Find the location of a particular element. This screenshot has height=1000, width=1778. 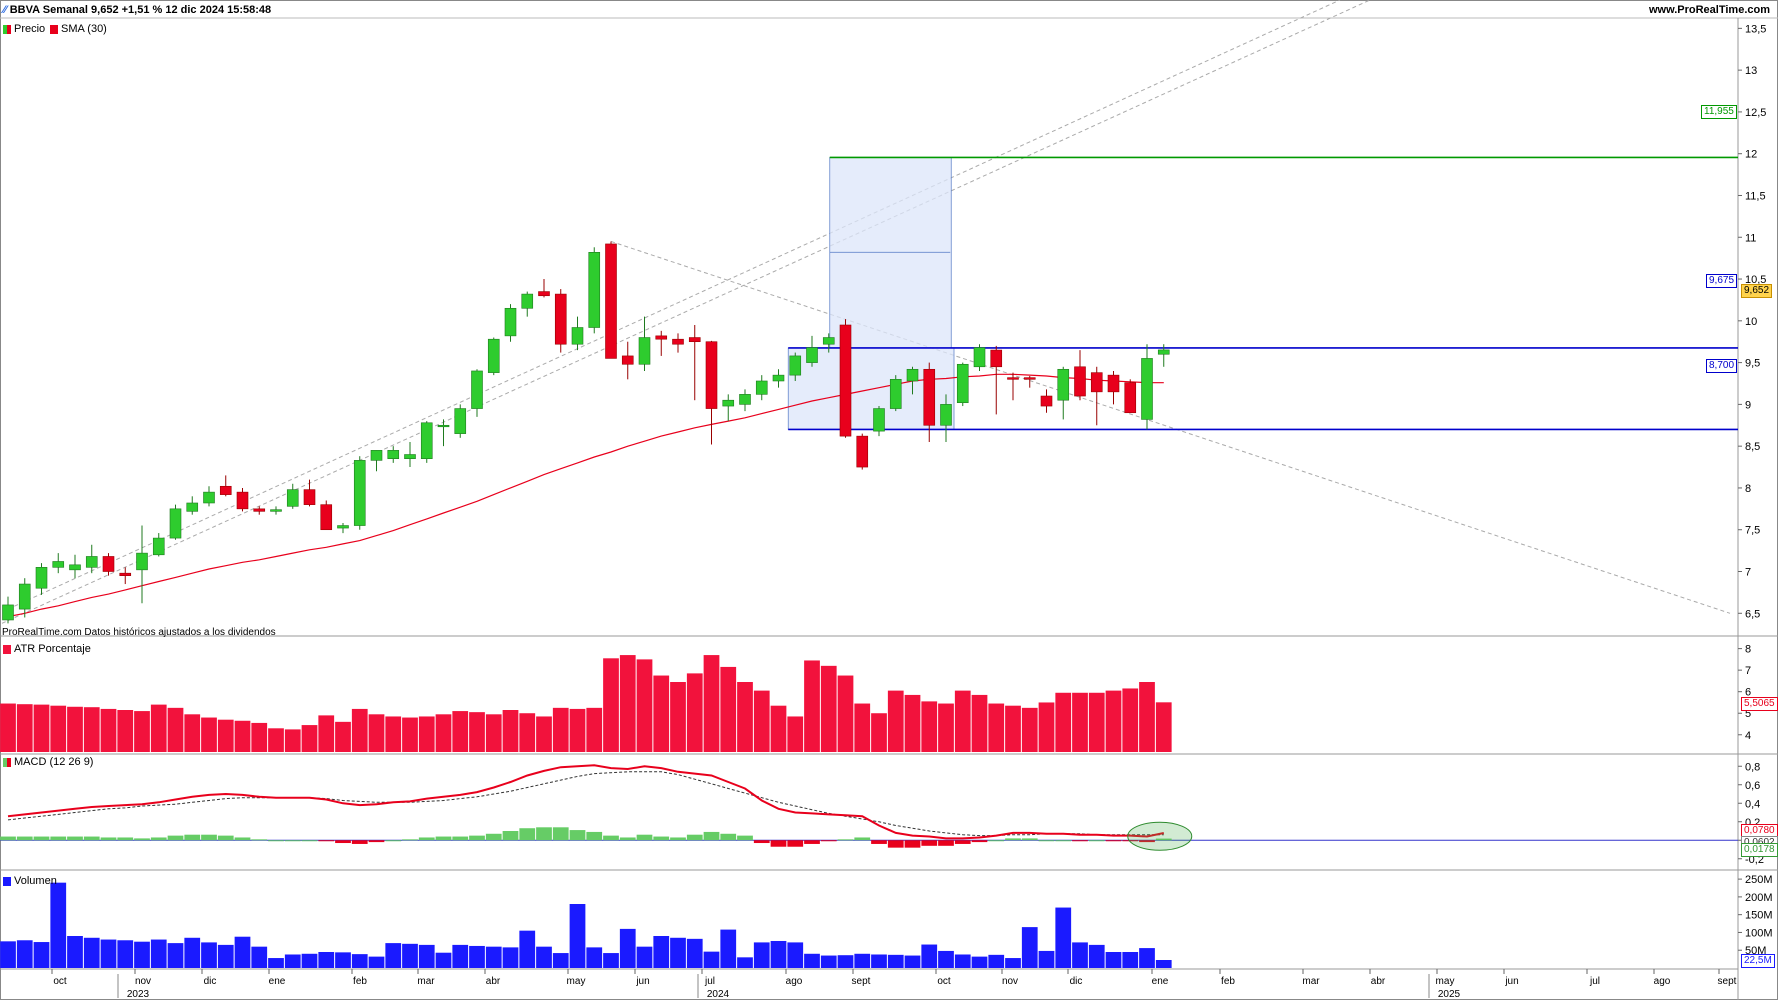

chart-title-icon: ⁄⁄ is located at coordinates (6, 10).